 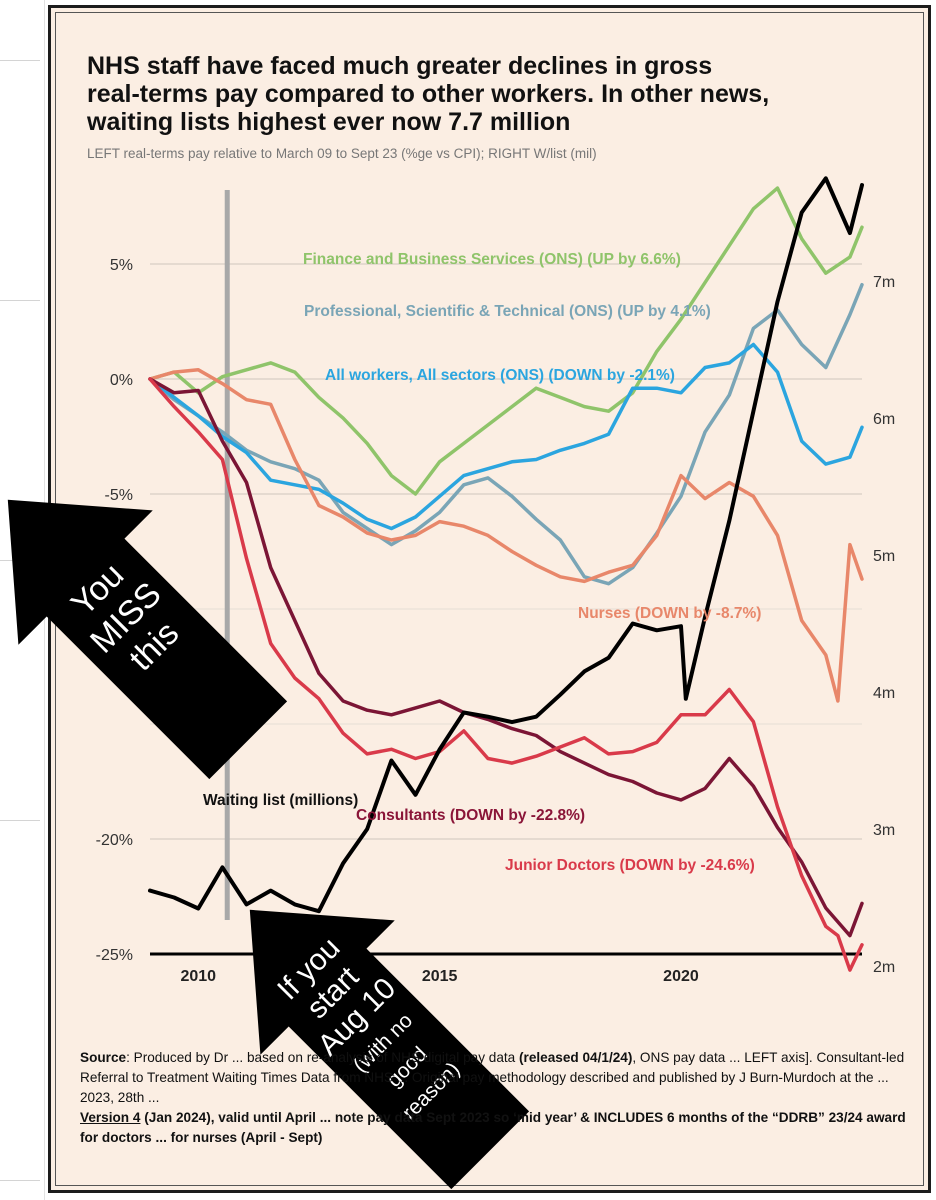 What do you see at coordinates (103, 1057) in the screenshot?
I see `source-label: Source` at bounding box center [103, 1057].